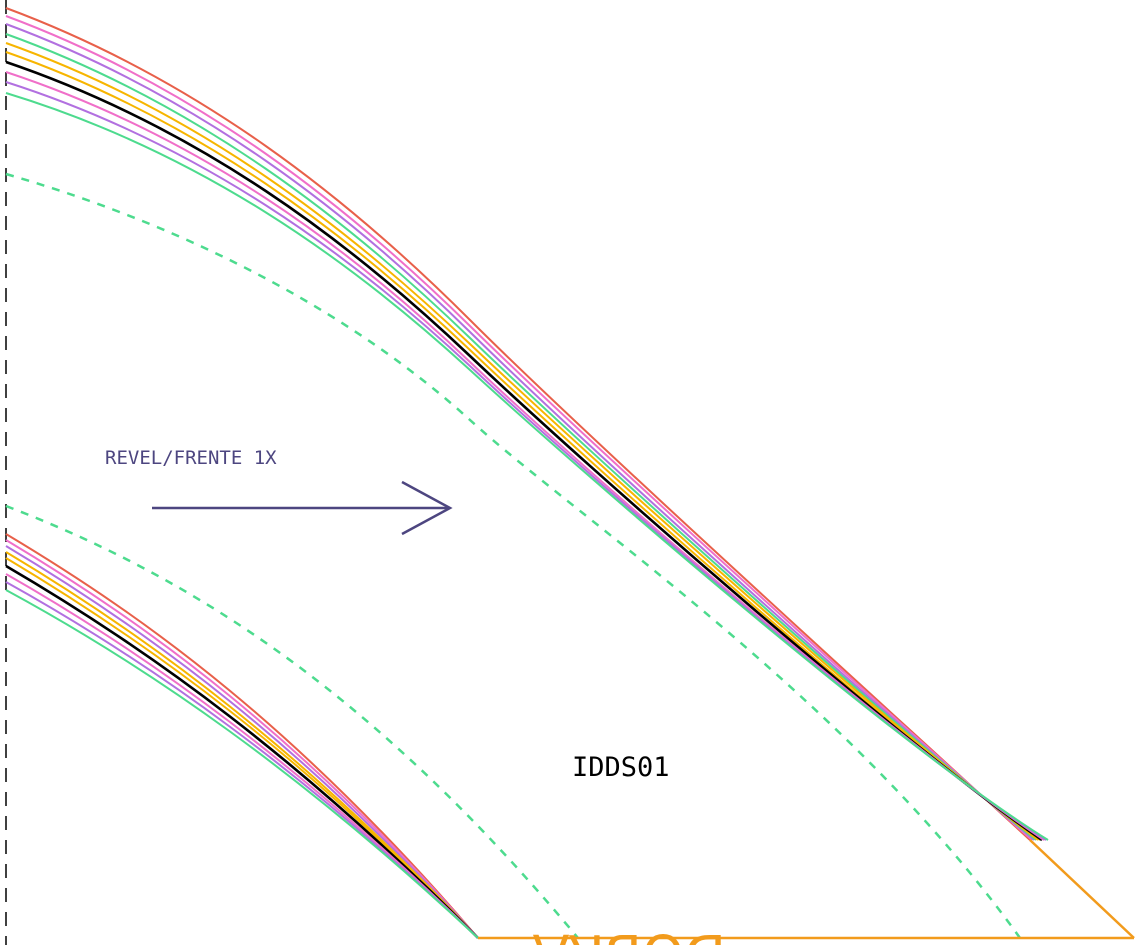  What do you see at coordinates (1082, 889) in the screenshot?
I see `hem-edge` at bounding box center [1082, 889].